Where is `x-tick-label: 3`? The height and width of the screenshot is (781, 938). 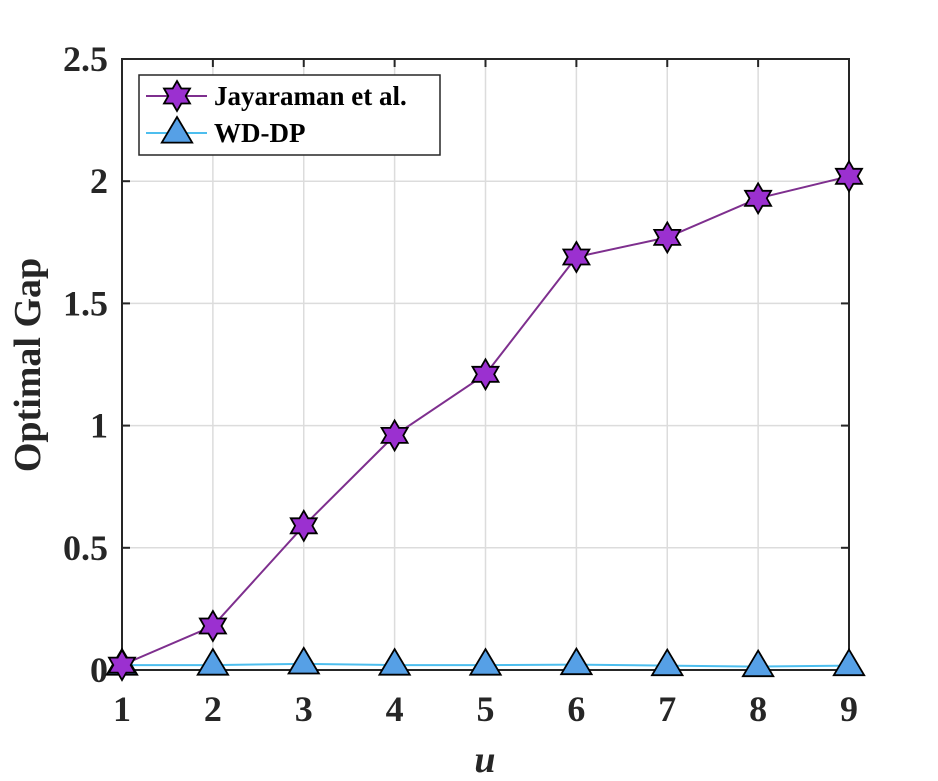 x-tick-label: 3 is located at coordinates (304, 709).